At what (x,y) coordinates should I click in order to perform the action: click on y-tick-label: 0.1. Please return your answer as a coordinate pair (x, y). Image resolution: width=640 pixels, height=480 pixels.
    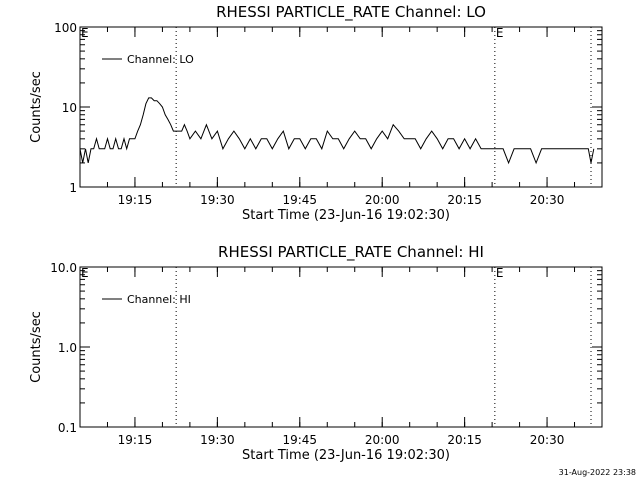
    Looking at the image, I should click on (67, 428).